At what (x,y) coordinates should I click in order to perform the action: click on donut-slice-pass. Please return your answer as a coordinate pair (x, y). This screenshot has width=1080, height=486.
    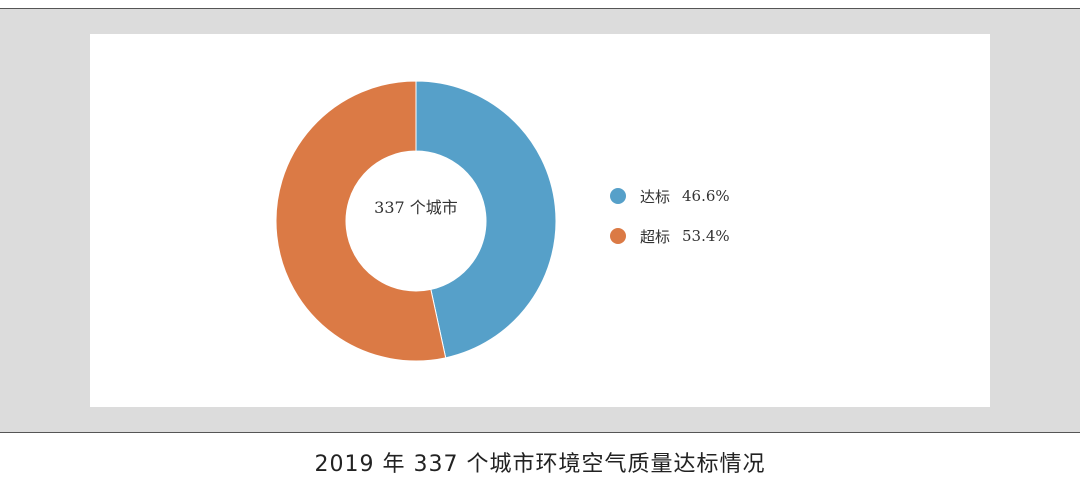
    Looking at the image, I should click on (486, 219).